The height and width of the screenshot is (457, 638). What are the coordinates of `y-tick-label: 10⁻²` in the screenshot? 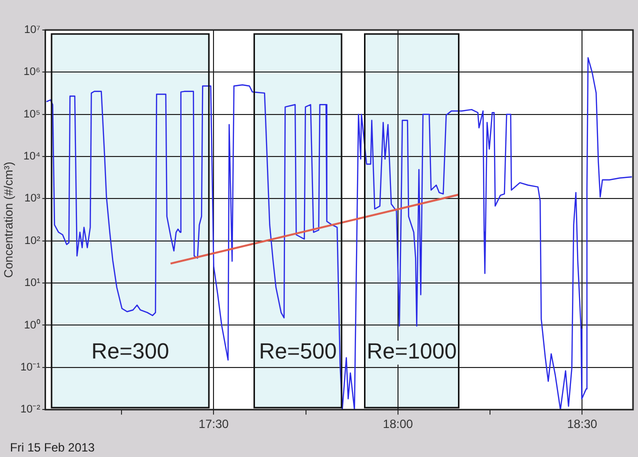 It's located at (30, 410).